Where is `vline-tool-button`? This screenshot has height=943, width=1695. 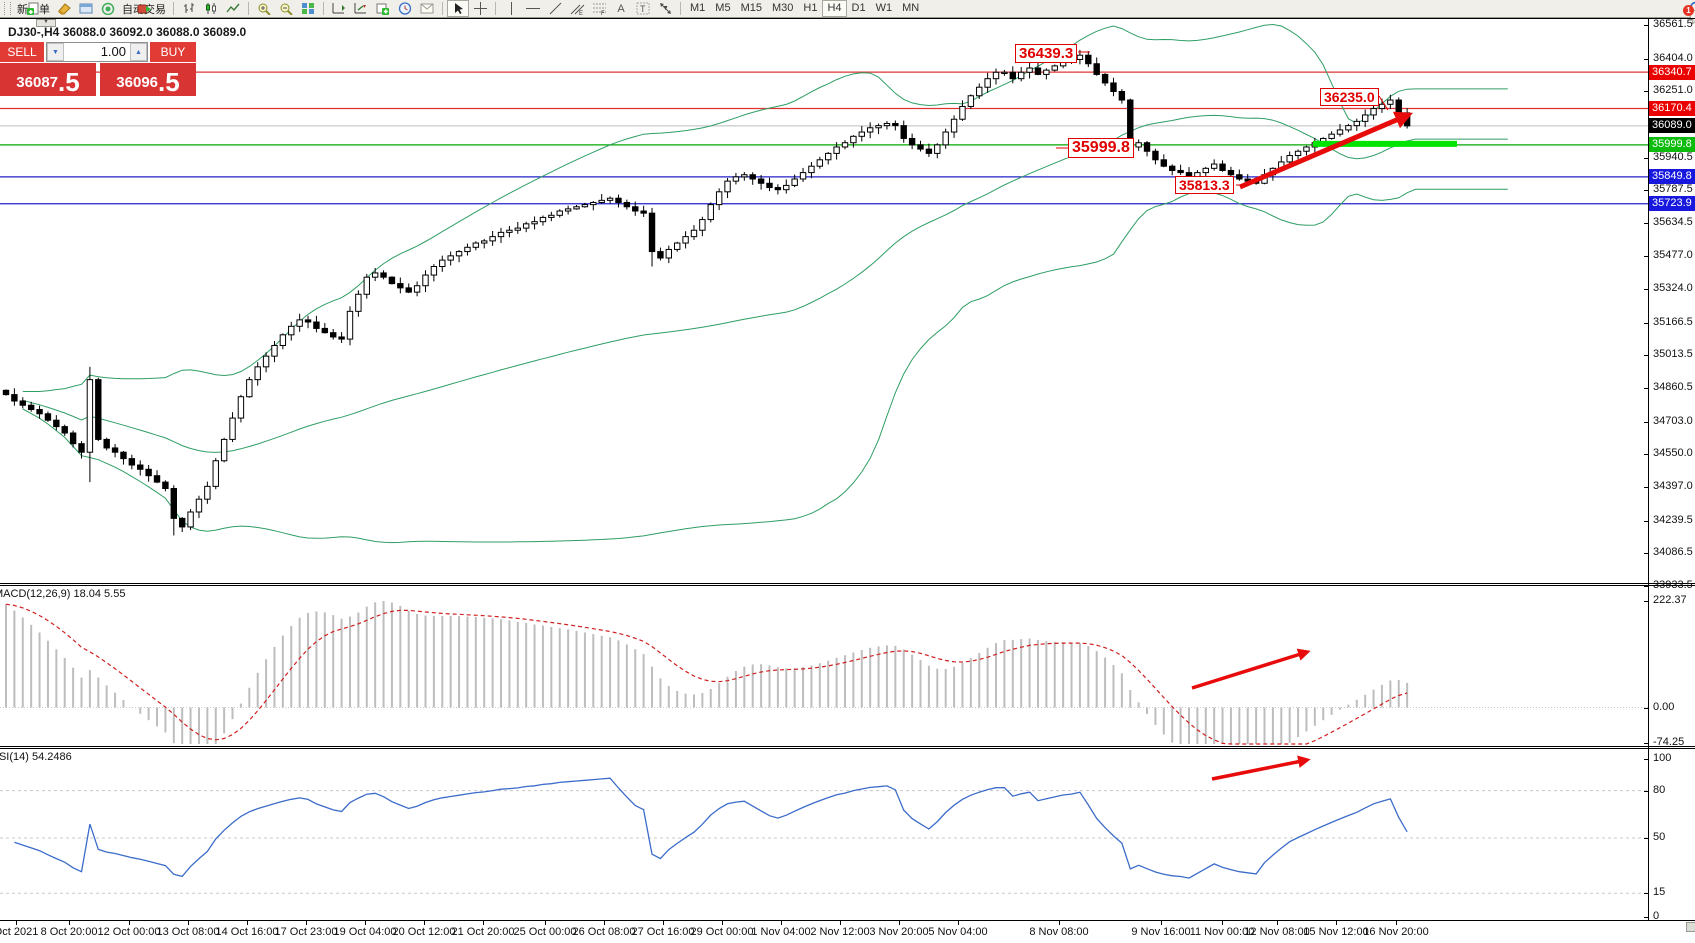 vline-tool-button is located at coordinates (511, 8).